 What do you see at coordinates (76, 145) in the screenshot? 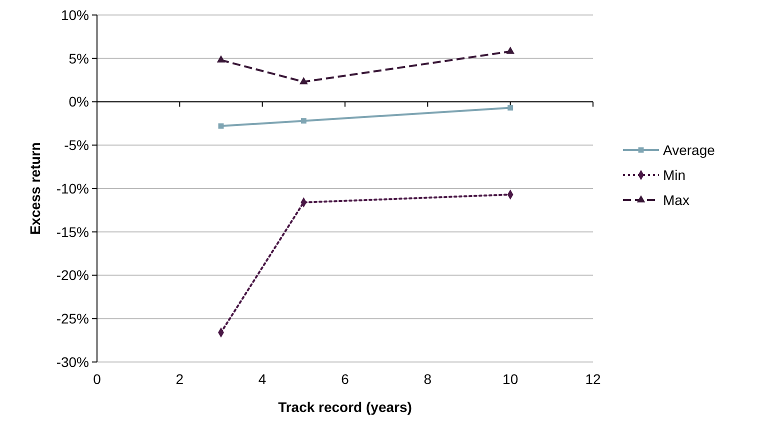
I see `y-tick-label: -5%` at bounding box center [76, 145].